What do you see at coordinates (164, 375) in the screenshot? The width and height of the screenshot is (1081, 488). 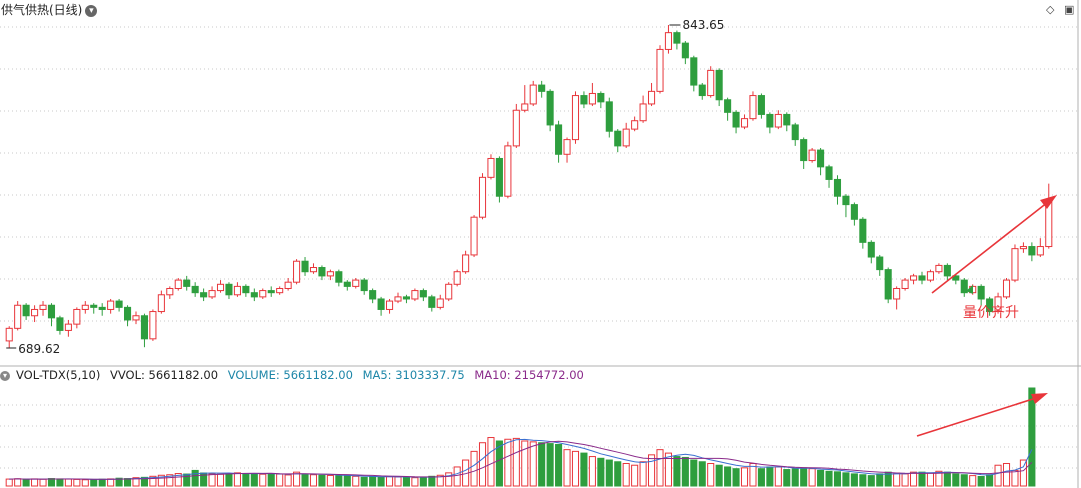 I see `vvol-value: VVOL: 5661182.00` at bounding box center [164, 375].